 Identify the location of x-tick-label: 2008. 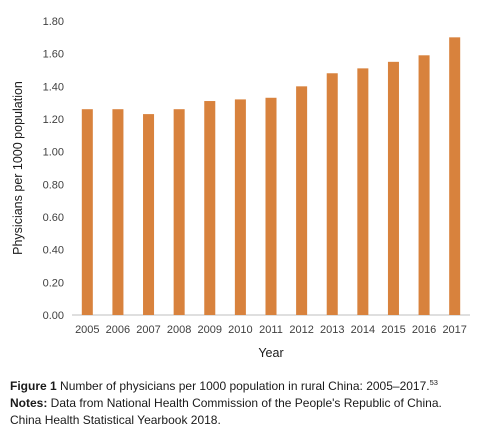
(179, 330).